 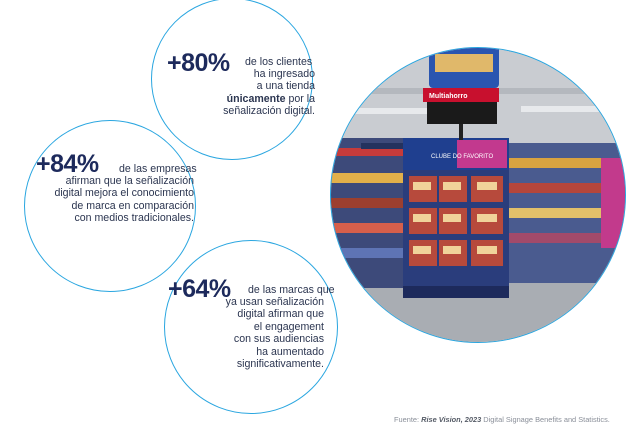 What do you see at coordinates (67, 164) in the screenshot?
I see `stat-percent: +84%` at bounding box center [67, 164].